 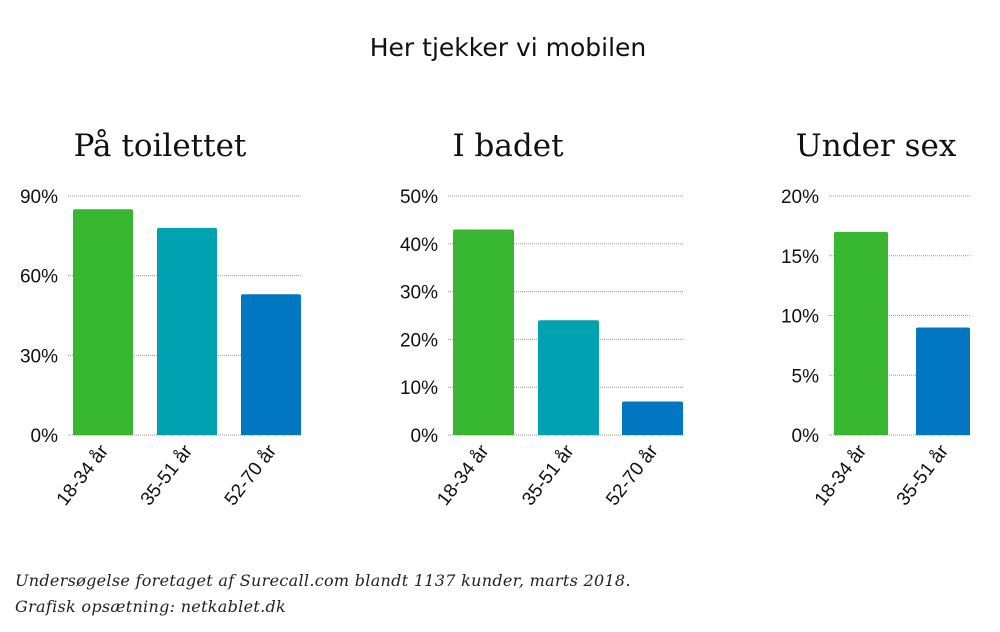 I want to click on y-tick-label: 50%, so click(x=419, y=197).